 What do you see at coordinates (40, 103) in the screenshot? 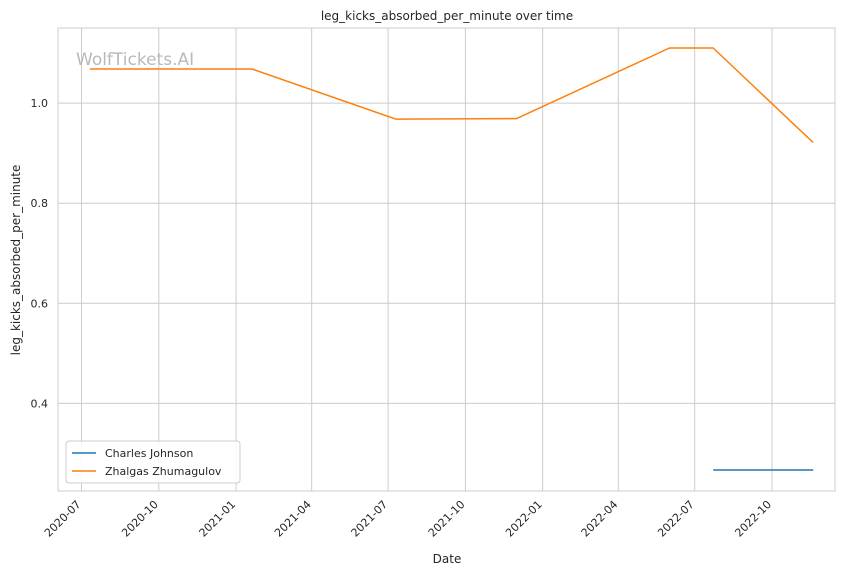
I see `y-tick-label: 1.0` at bounding box center [40, 103].